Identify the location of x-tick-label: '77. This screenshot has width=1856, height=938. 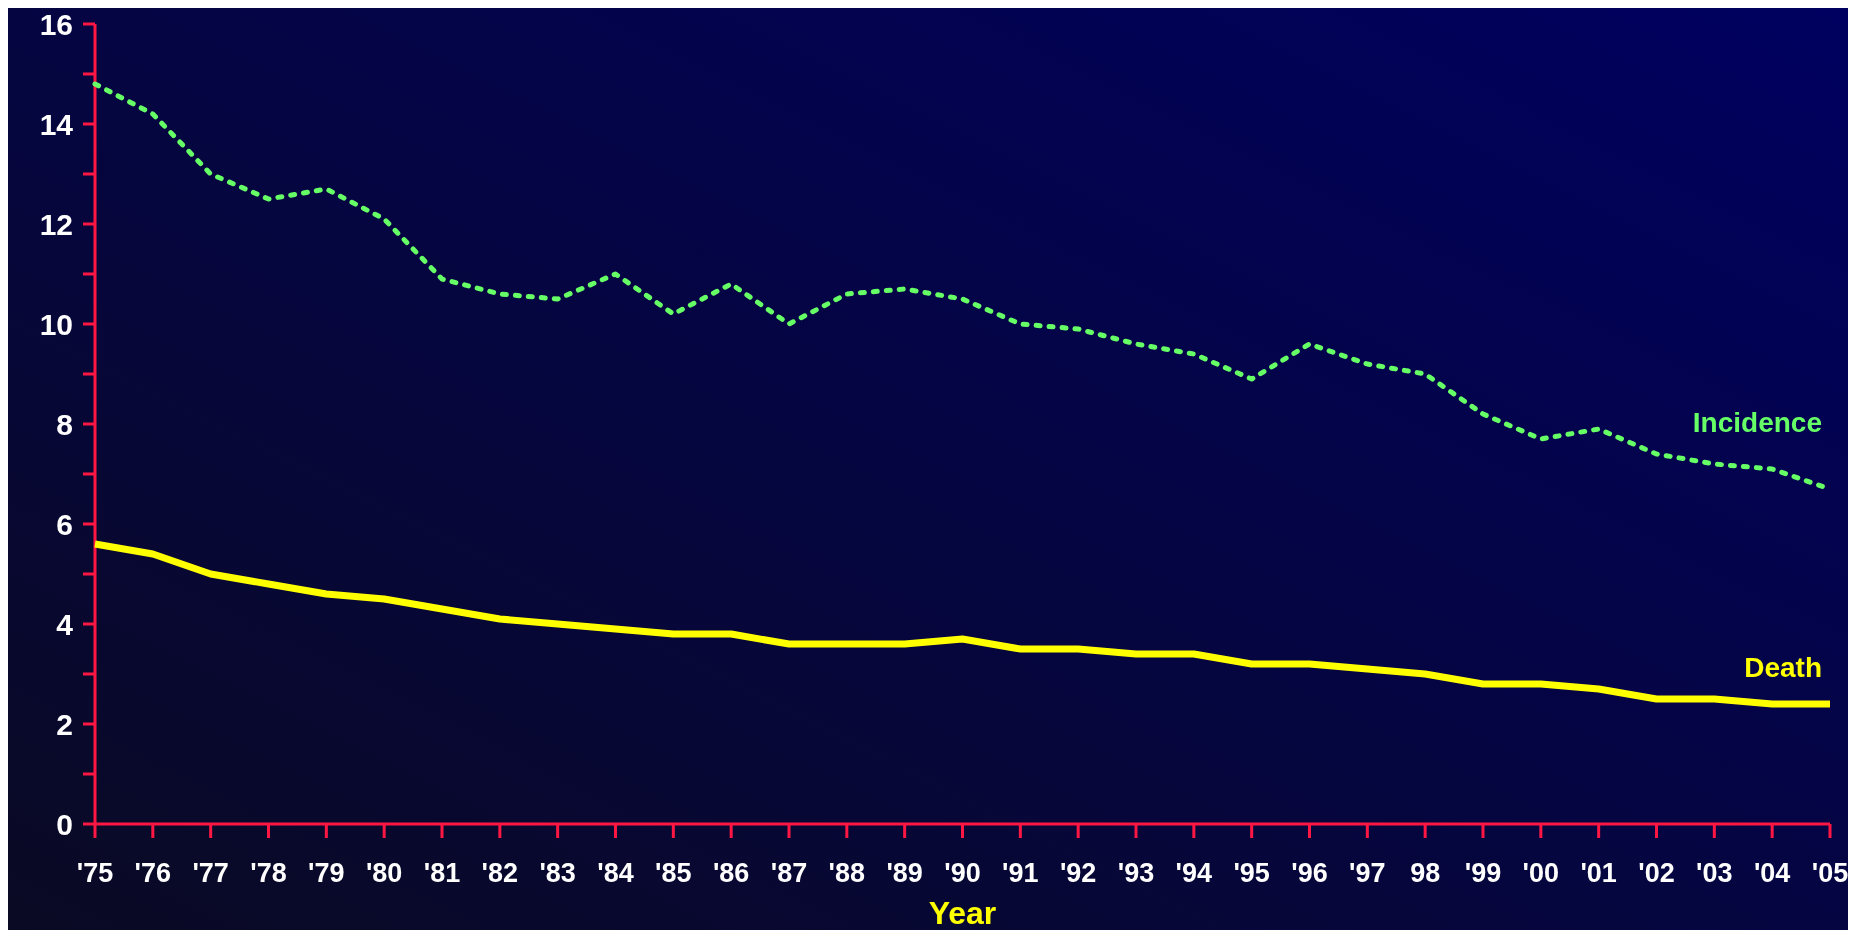
(210, 873).